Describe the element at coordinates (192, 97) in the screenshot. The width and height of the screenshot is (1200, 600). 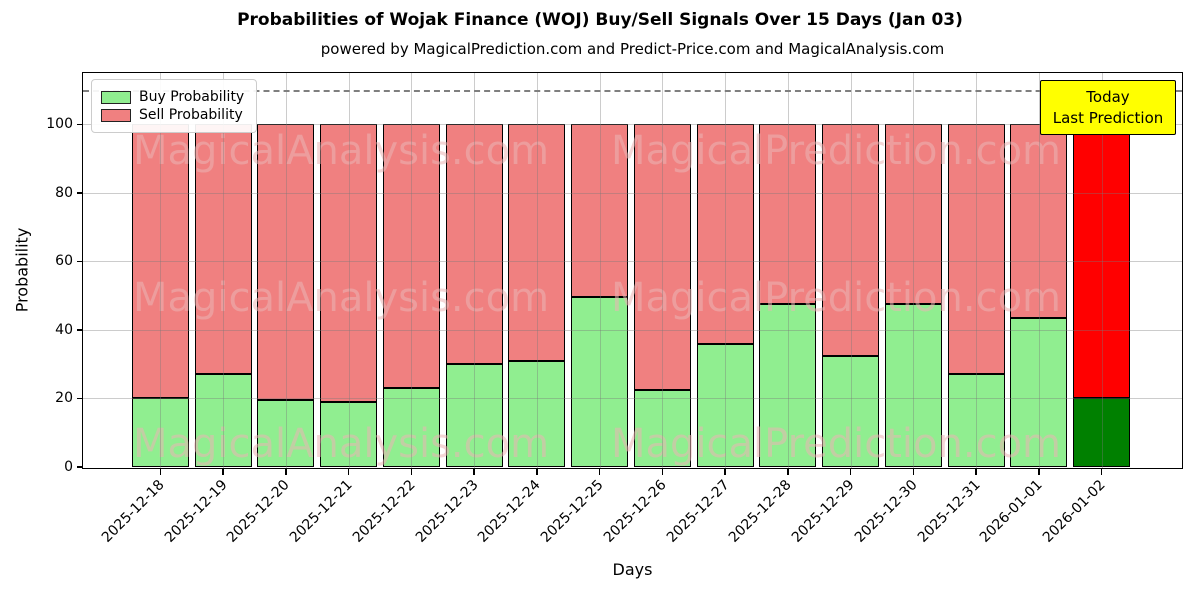
I see `legend-label-buy: Buy Probability` at that location.